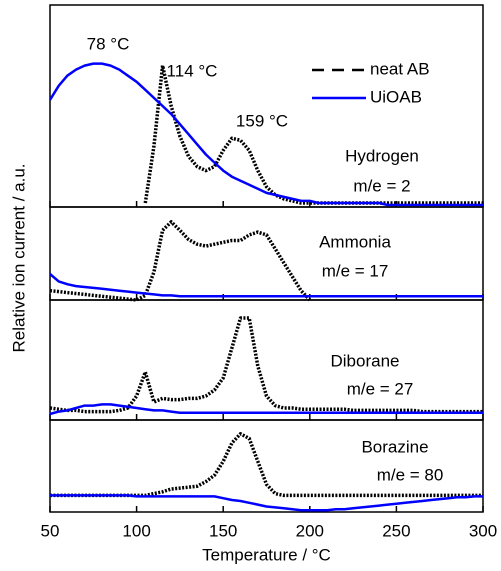  I want to click on panel-subtitle: m/e = 27, so click(380, 388).